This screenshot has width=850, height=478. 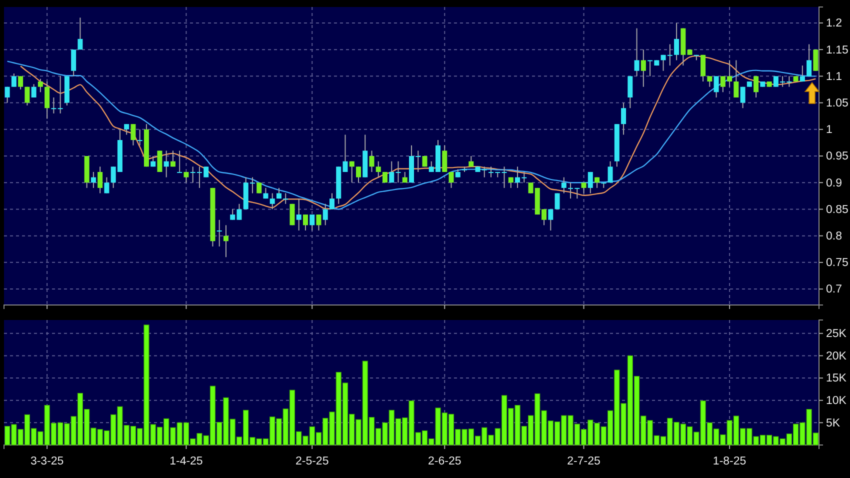 I want to click on y-tick-label: 1.1, so click(x=834, y=76).